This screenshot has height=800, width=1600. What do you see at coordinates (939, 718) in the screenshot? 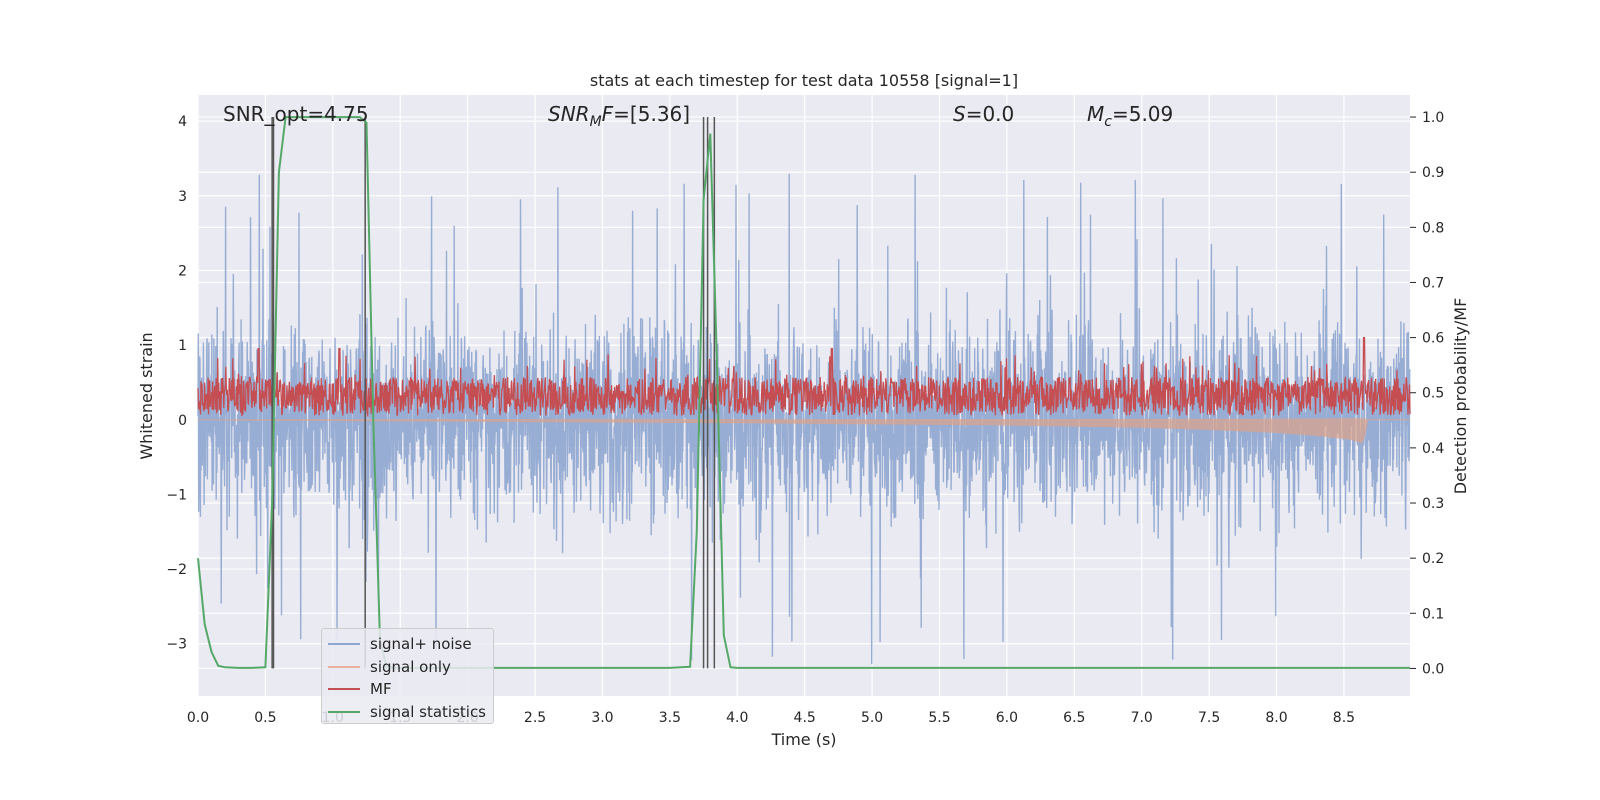
I see `x-tick-label: 5.5` at bounding box center [939, 718].